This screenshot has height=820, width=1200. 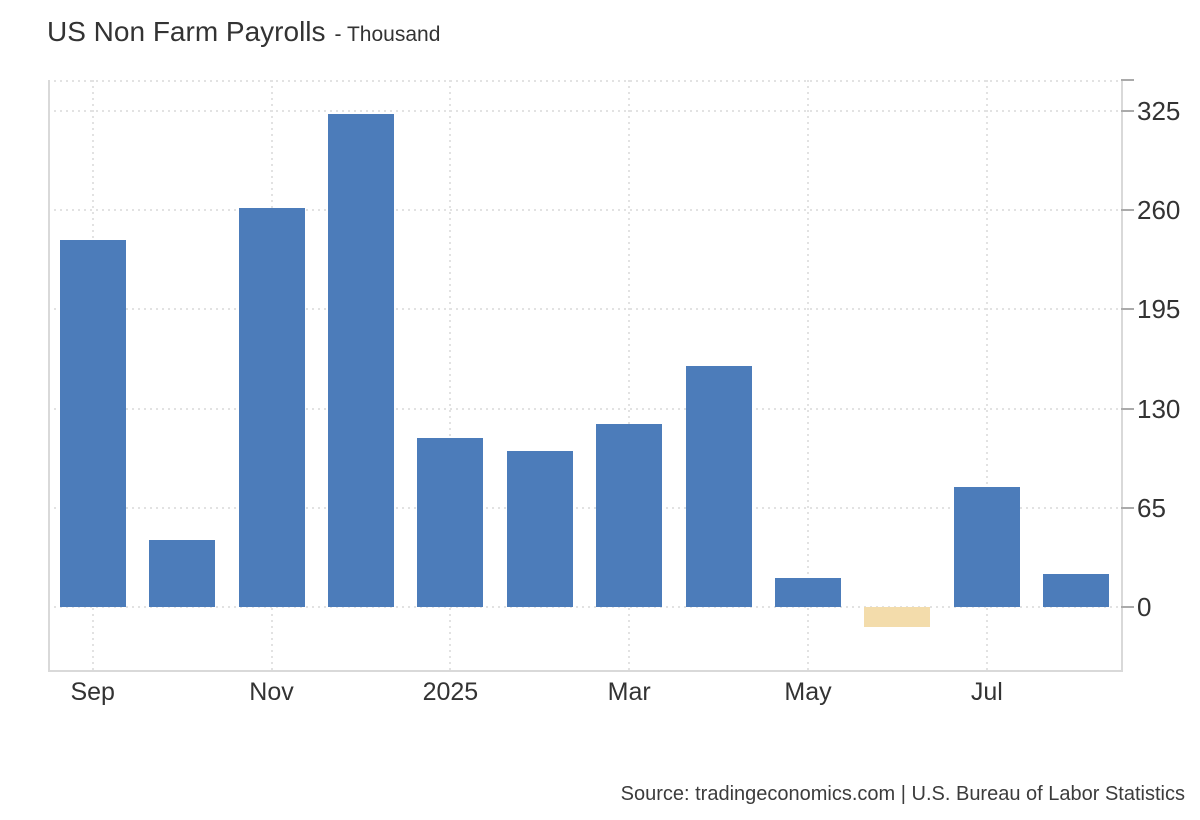 What do you see at coordinates (387, 34) in the screenshot?
I see `chart-subtitle-text: - Thousand` at bounding box center [387, 34].